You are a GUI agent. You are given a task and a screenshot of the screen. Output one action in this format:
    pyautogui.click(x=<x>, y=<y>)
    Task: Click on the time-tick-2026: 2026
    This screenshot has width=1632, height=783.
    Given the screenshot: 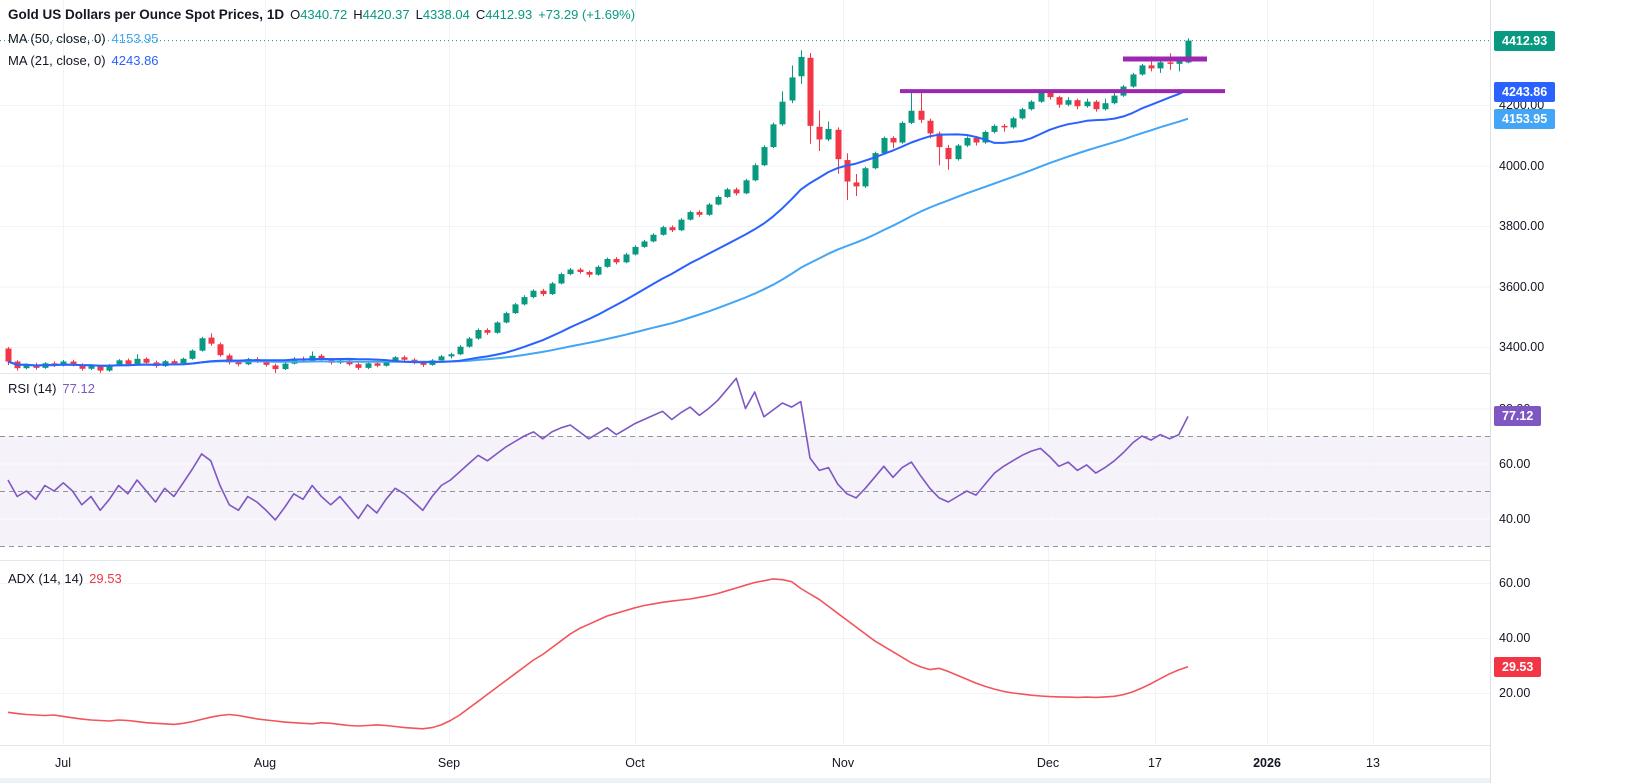 What is the action you would take?
    pyautogui.click(x=1267, y=763)
    